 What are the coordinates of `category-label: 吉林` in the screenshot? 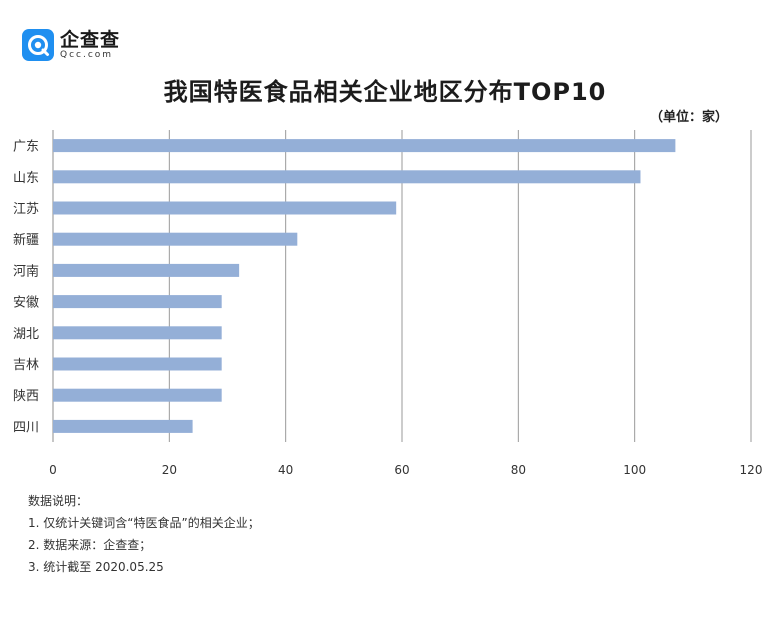 It's located at (26, 365).